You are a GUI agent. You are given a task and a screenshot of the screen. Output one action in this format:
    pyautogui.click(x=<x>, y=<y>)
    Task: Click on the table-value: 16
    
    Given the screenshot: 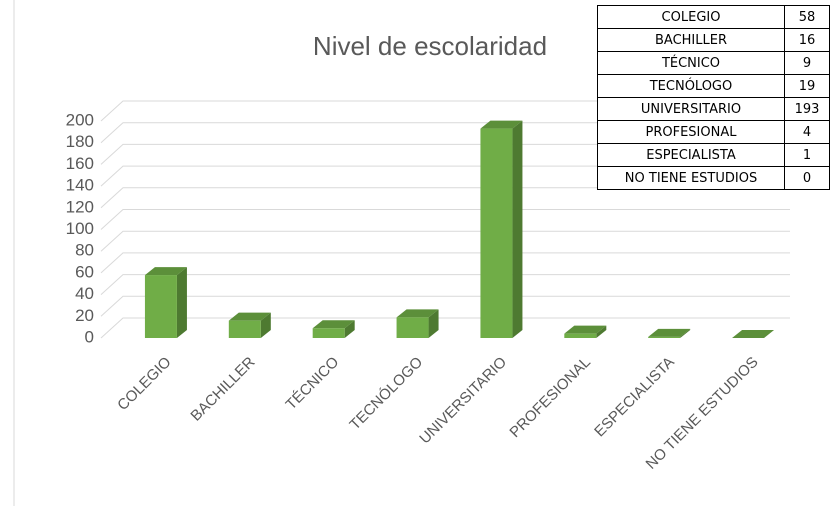 What is the action you would take?
    pyautogui.click(x=807, y=40)
    